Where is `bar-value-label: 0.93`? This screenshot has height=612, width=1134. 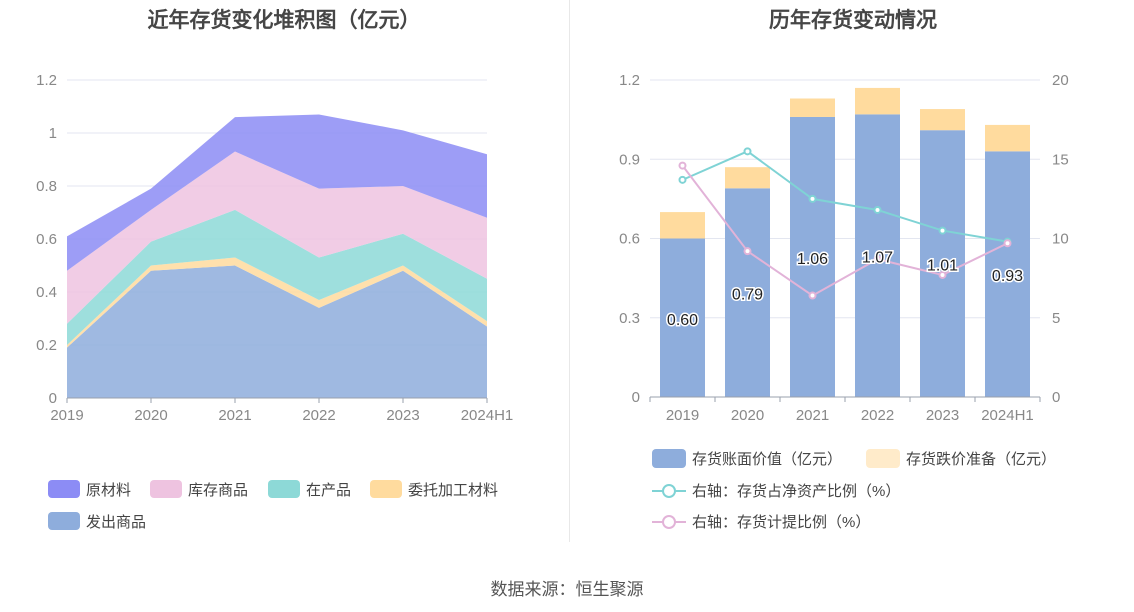
bar-value-label: 0.93 is located at coordinates (1007, 276).